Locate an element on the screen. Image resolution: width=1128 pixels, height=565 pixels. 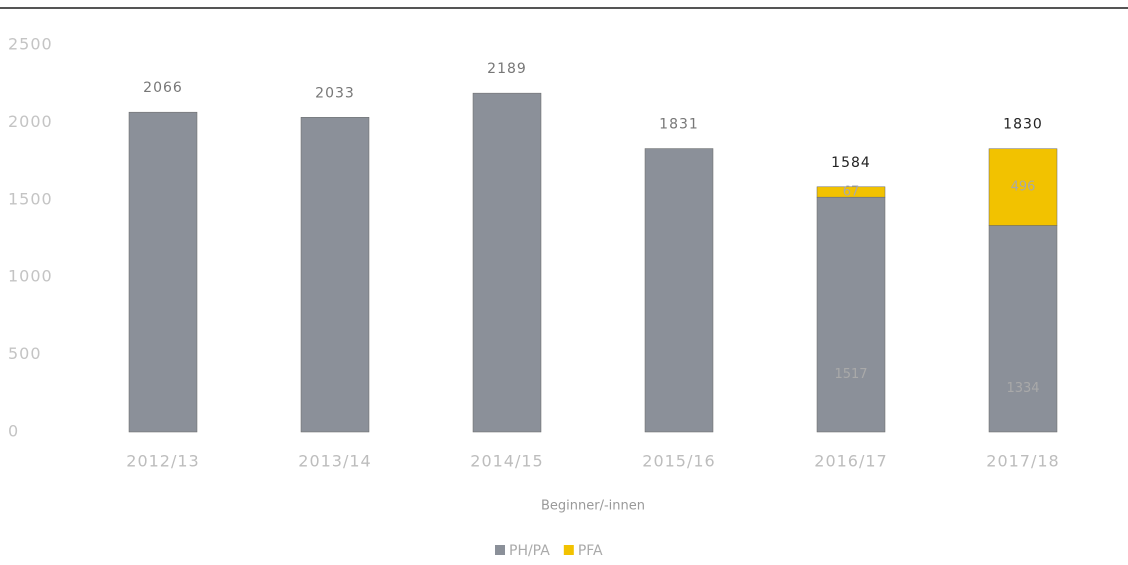
total-label: 2066 is located at coordinates (163, 88).